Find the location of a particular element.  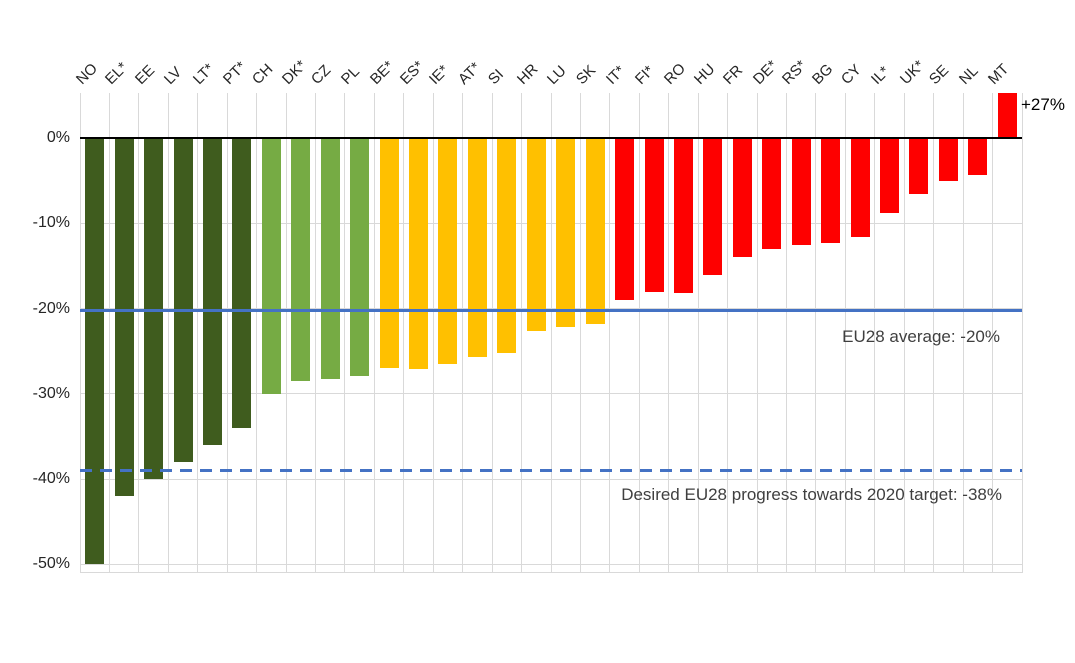

y-tick-label-50: -50% is located at coordinates (51, 564).